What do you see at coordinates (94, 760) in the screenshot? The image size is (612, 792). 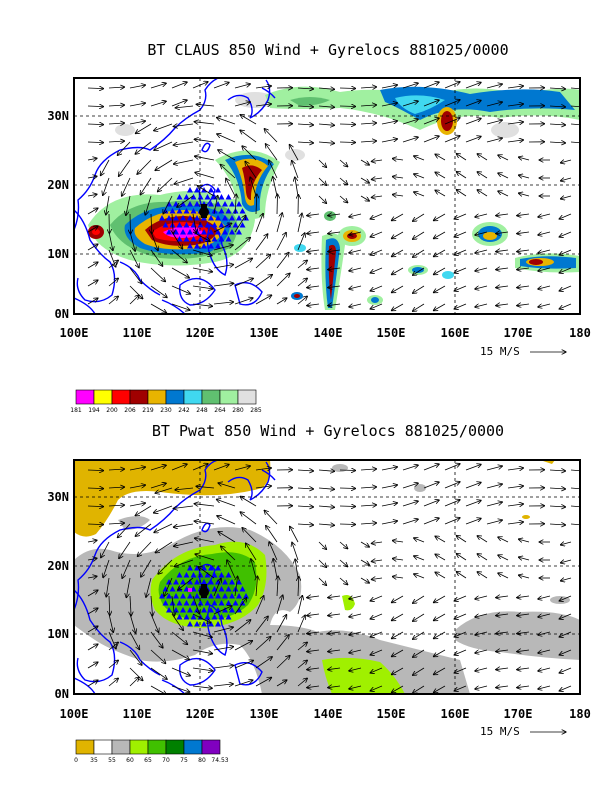 I see `colorbar-label: 35` at bounding box center [94, 760].